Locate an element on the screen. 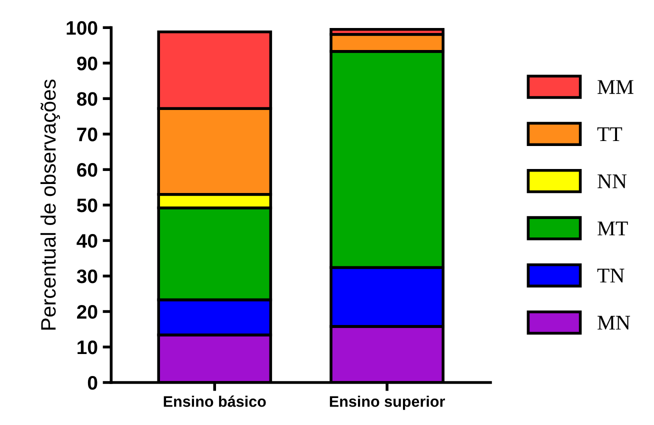 This screenshot has height=425, width=654. y-tick-label: 10 is located at coordinates (88, 347).